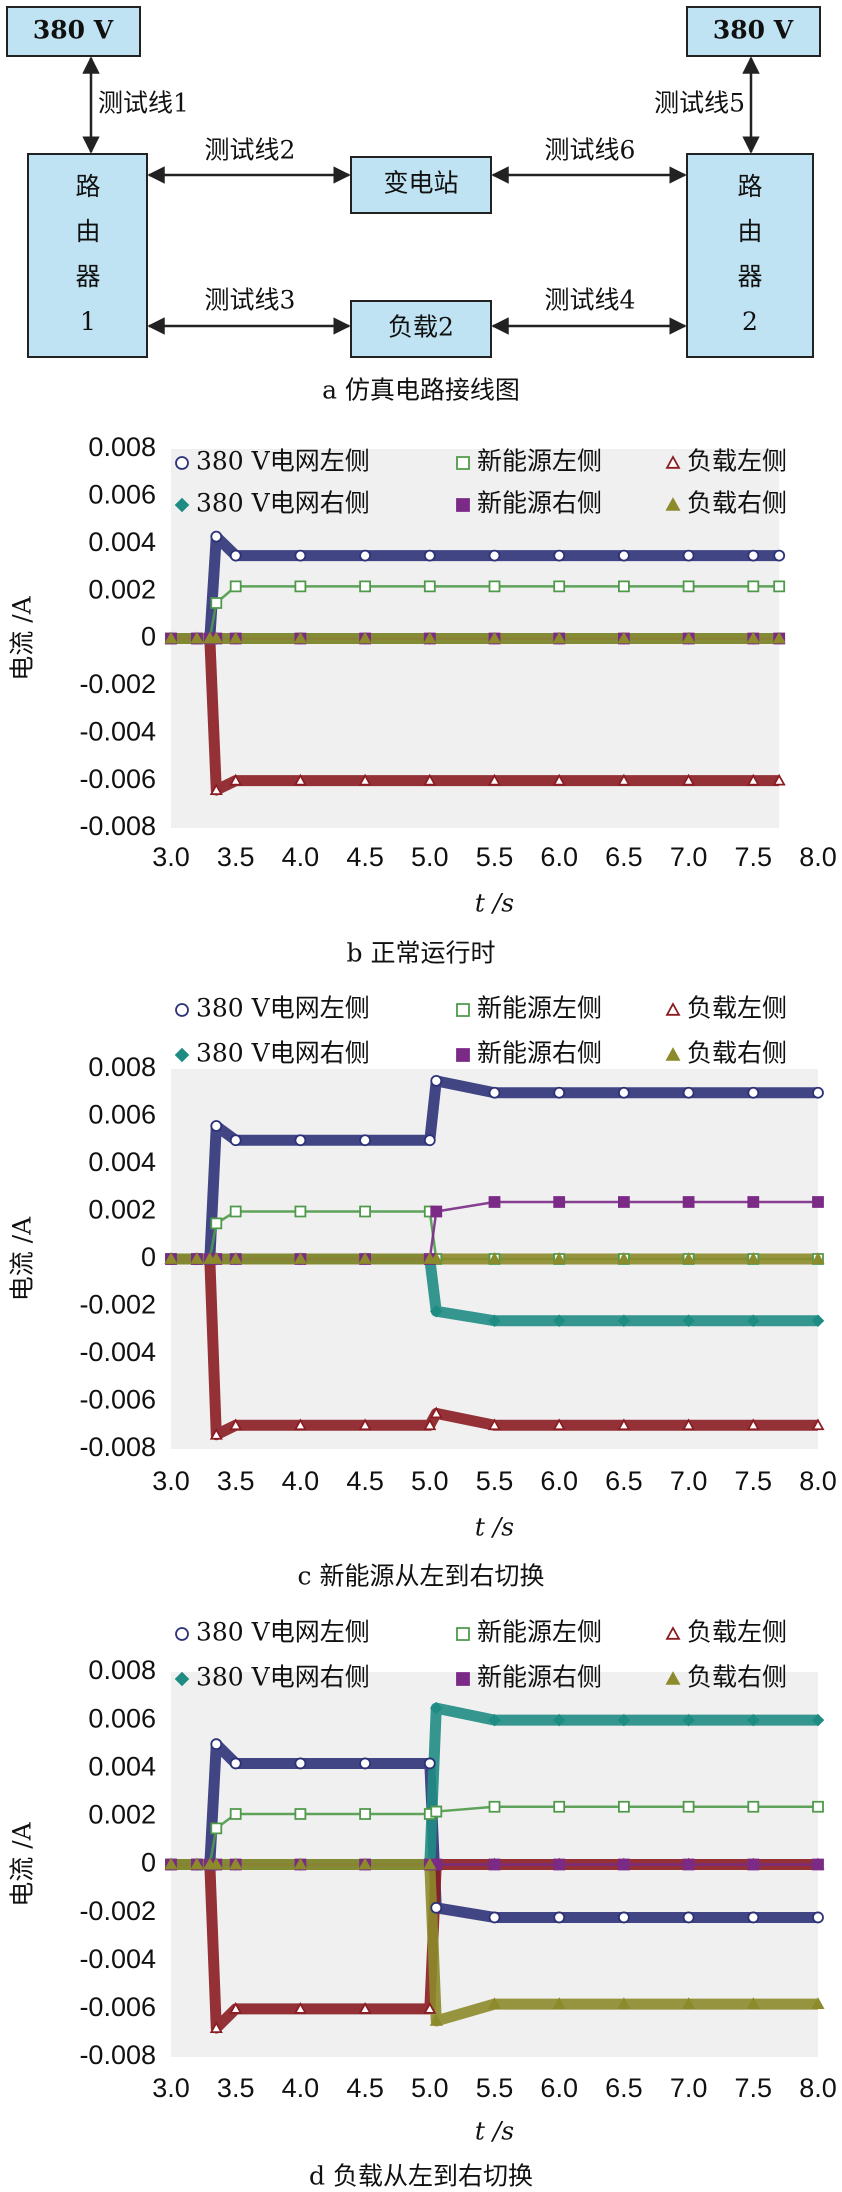  Describe the element at coordinates (171, 857) in the screenshot. I see `x-tick-label: 3.0` at that location.